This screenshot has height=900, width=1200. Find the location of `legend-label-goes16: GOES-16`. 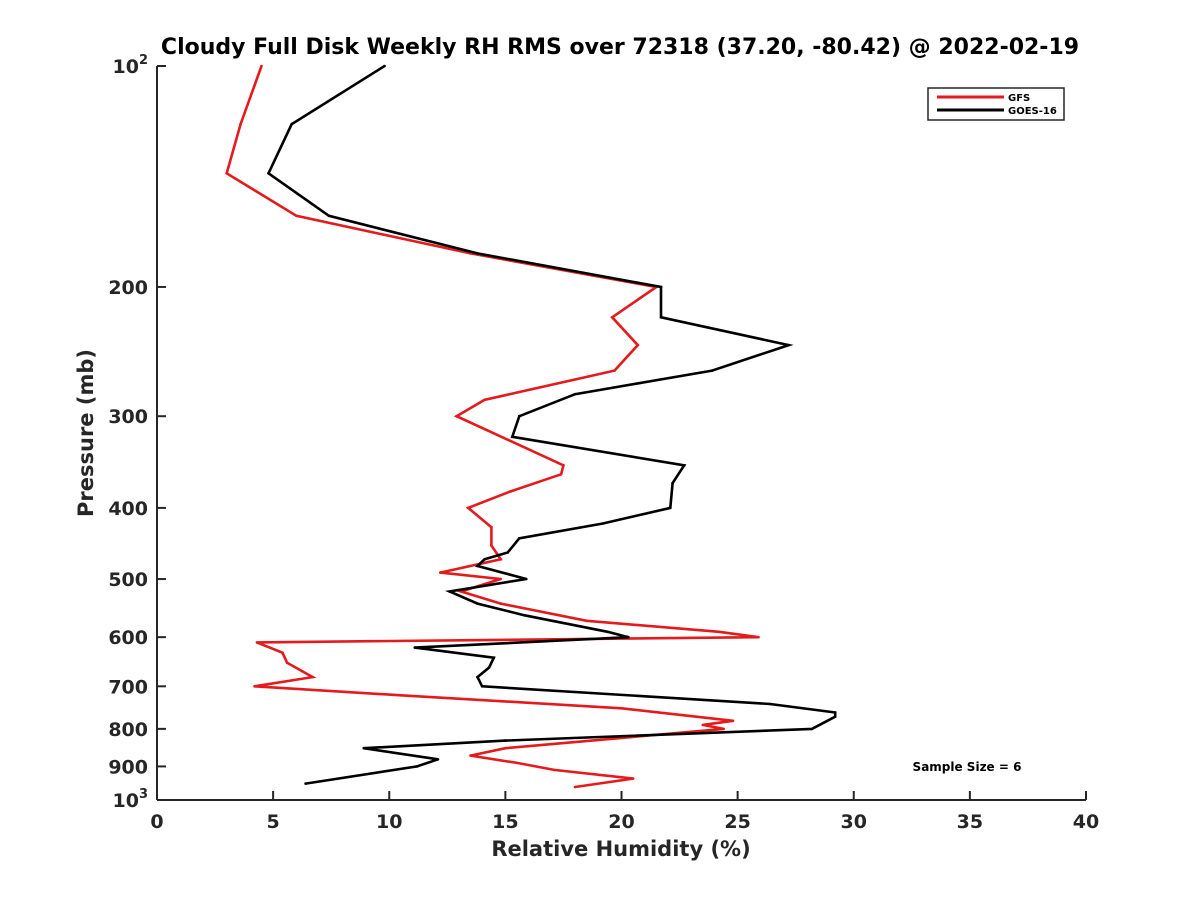

legend-label-goes16: GOES-16 is located at coordinates (1032, 111).